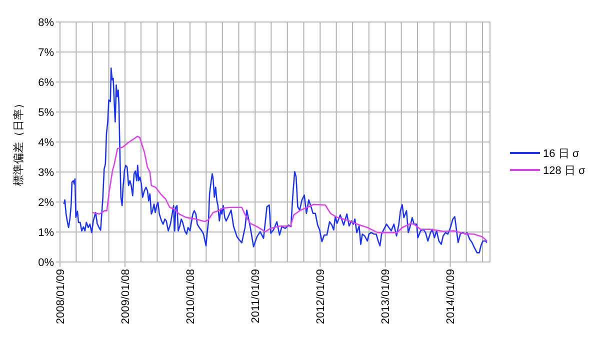 The width and height of the screenshot is (600, 337). I want to click on y-tick-label: 0%, so click(46, 262).